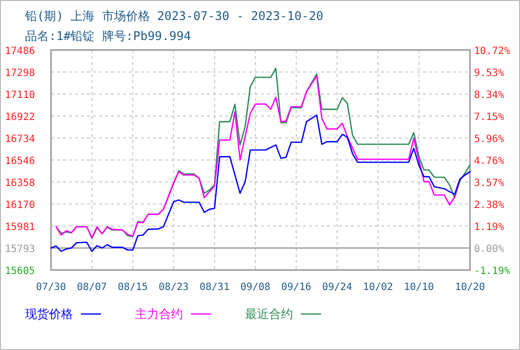 Image resolution: width=520 pixels, height=350 pixels. Describe the element at coordinates (108, 36) in the screenshot. I see `chart-subtitle: 品名:1#铅锭 牌号:Pb99.994` at that location.